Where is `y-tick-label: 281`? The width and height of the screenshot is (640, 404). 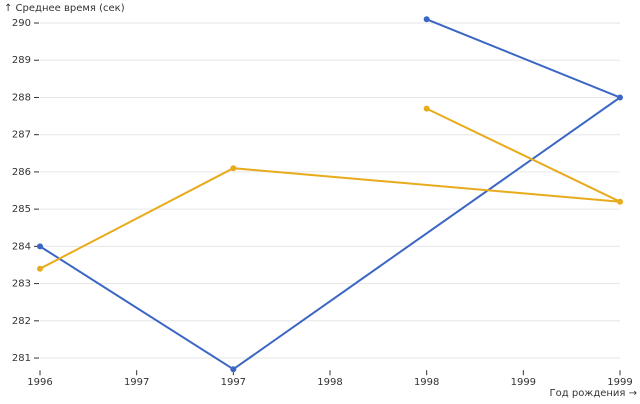 y-tick-label: 281 is located at coordinates (21, 358).